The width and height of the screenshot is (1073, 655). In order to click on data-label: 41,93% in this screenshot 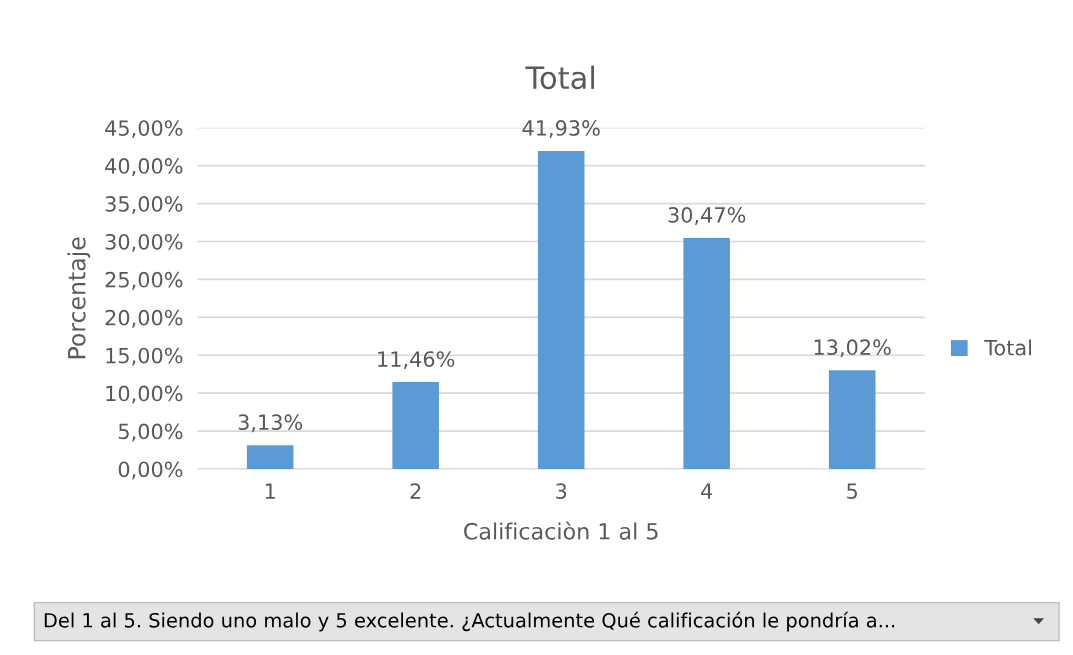, I will do `click(561, 129)`.